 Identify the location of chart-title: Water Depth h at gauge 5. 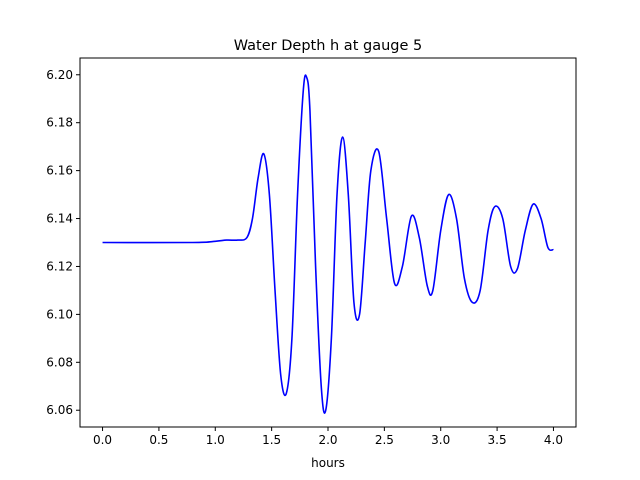
(328, 46).